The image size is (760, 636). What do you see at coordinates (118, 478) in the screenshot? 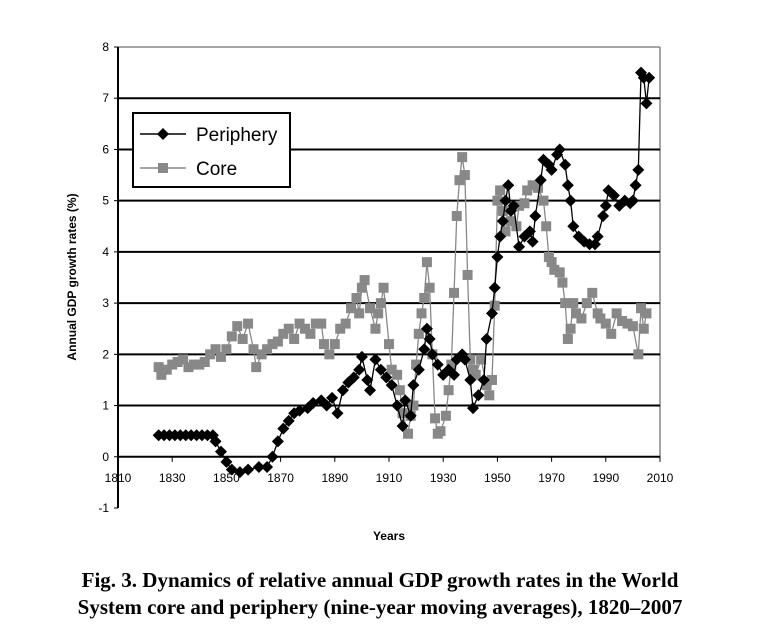
I see `x-tick-label: 1810` at bounding box center [118, 478].